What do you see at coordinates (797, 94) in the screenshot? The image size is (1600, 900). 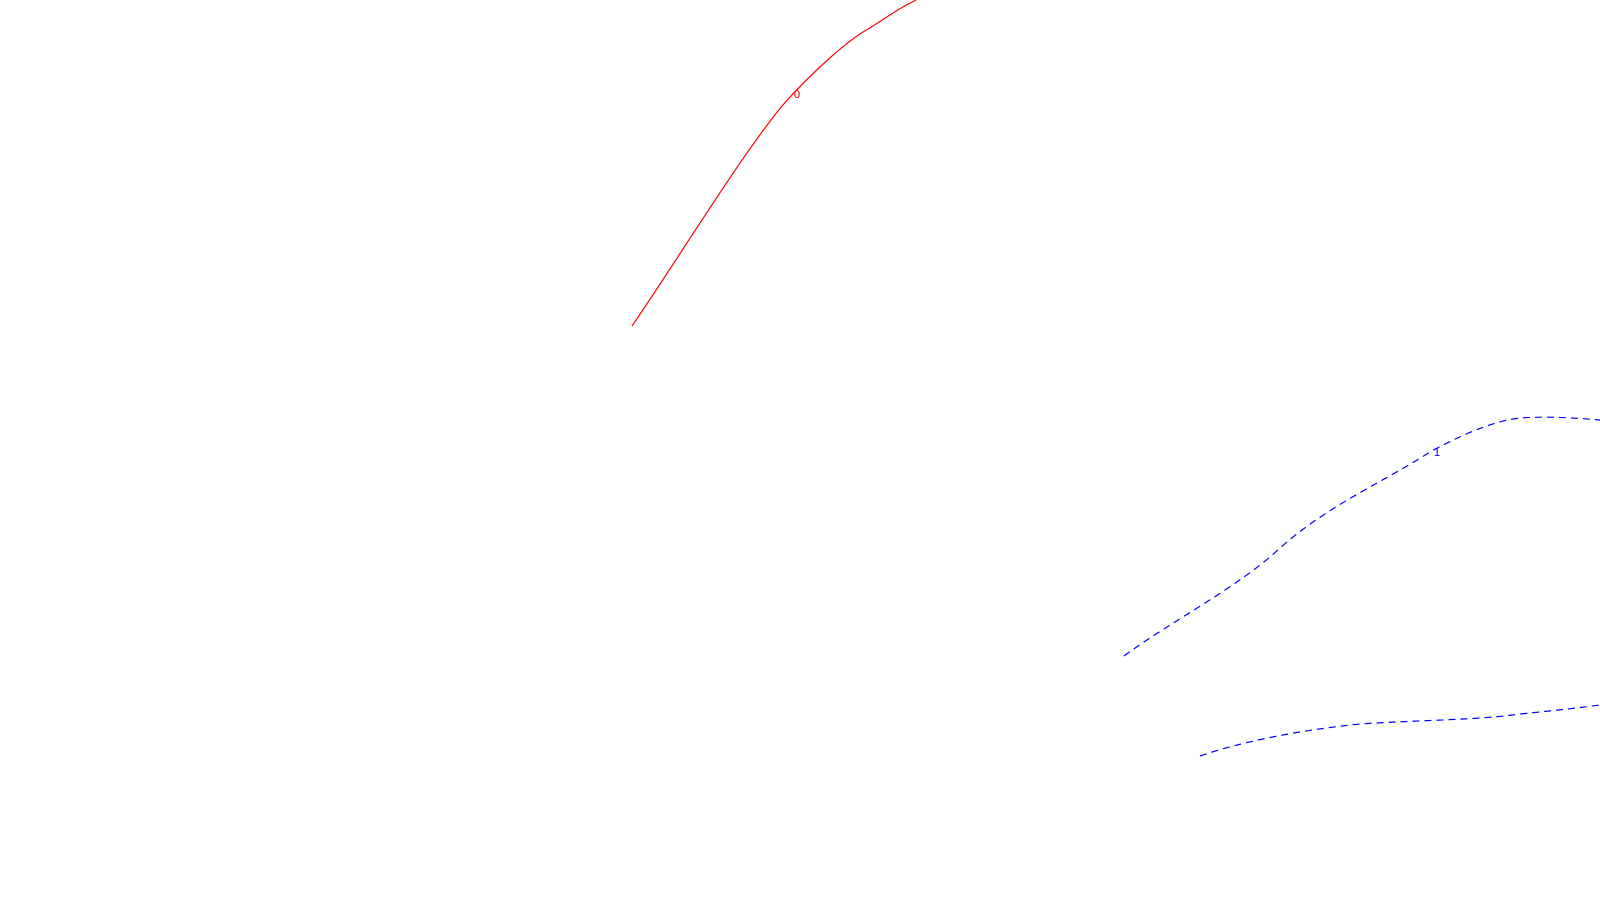 I see `contour-label-level-0: 0` at bounding box center [797, 94].